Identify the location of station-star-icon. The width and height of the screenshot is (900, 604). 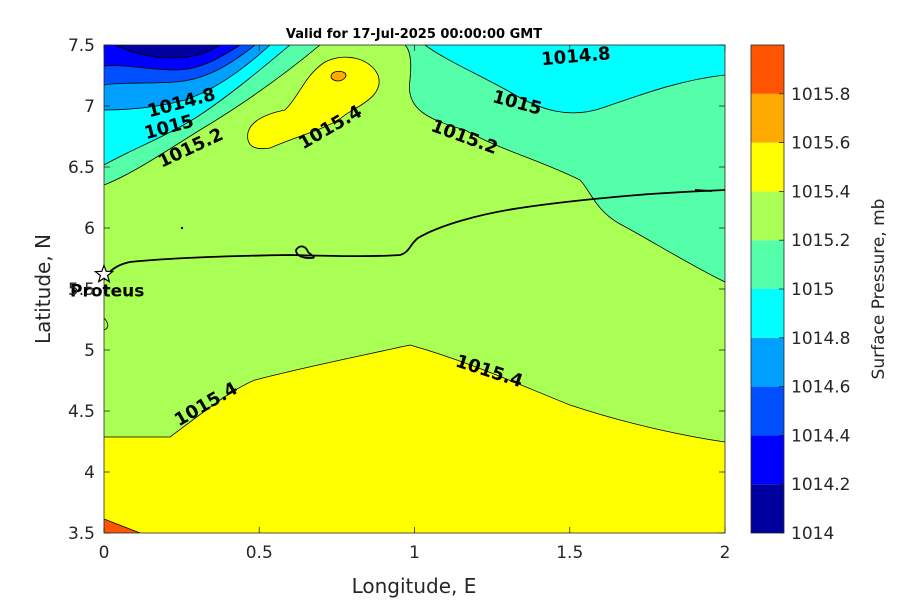
(104, 273).